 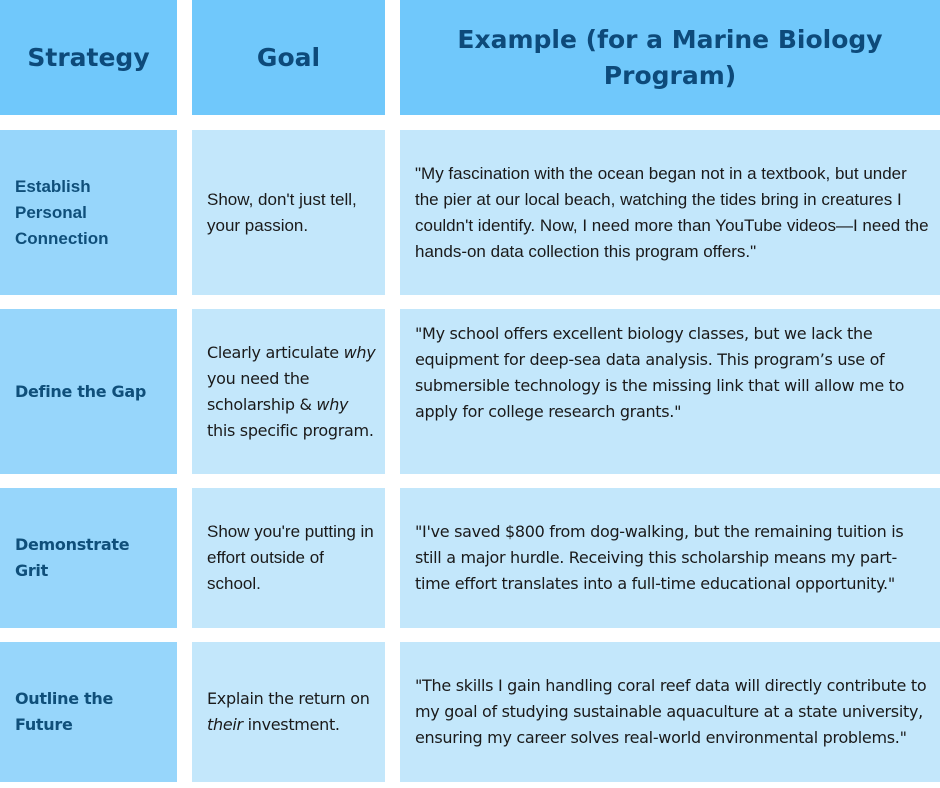 What do you see at coordinates (88, 558) in the screenshot?
I see `strategy-cell: Demonstrate Grit` at bounding box center [88, 558].